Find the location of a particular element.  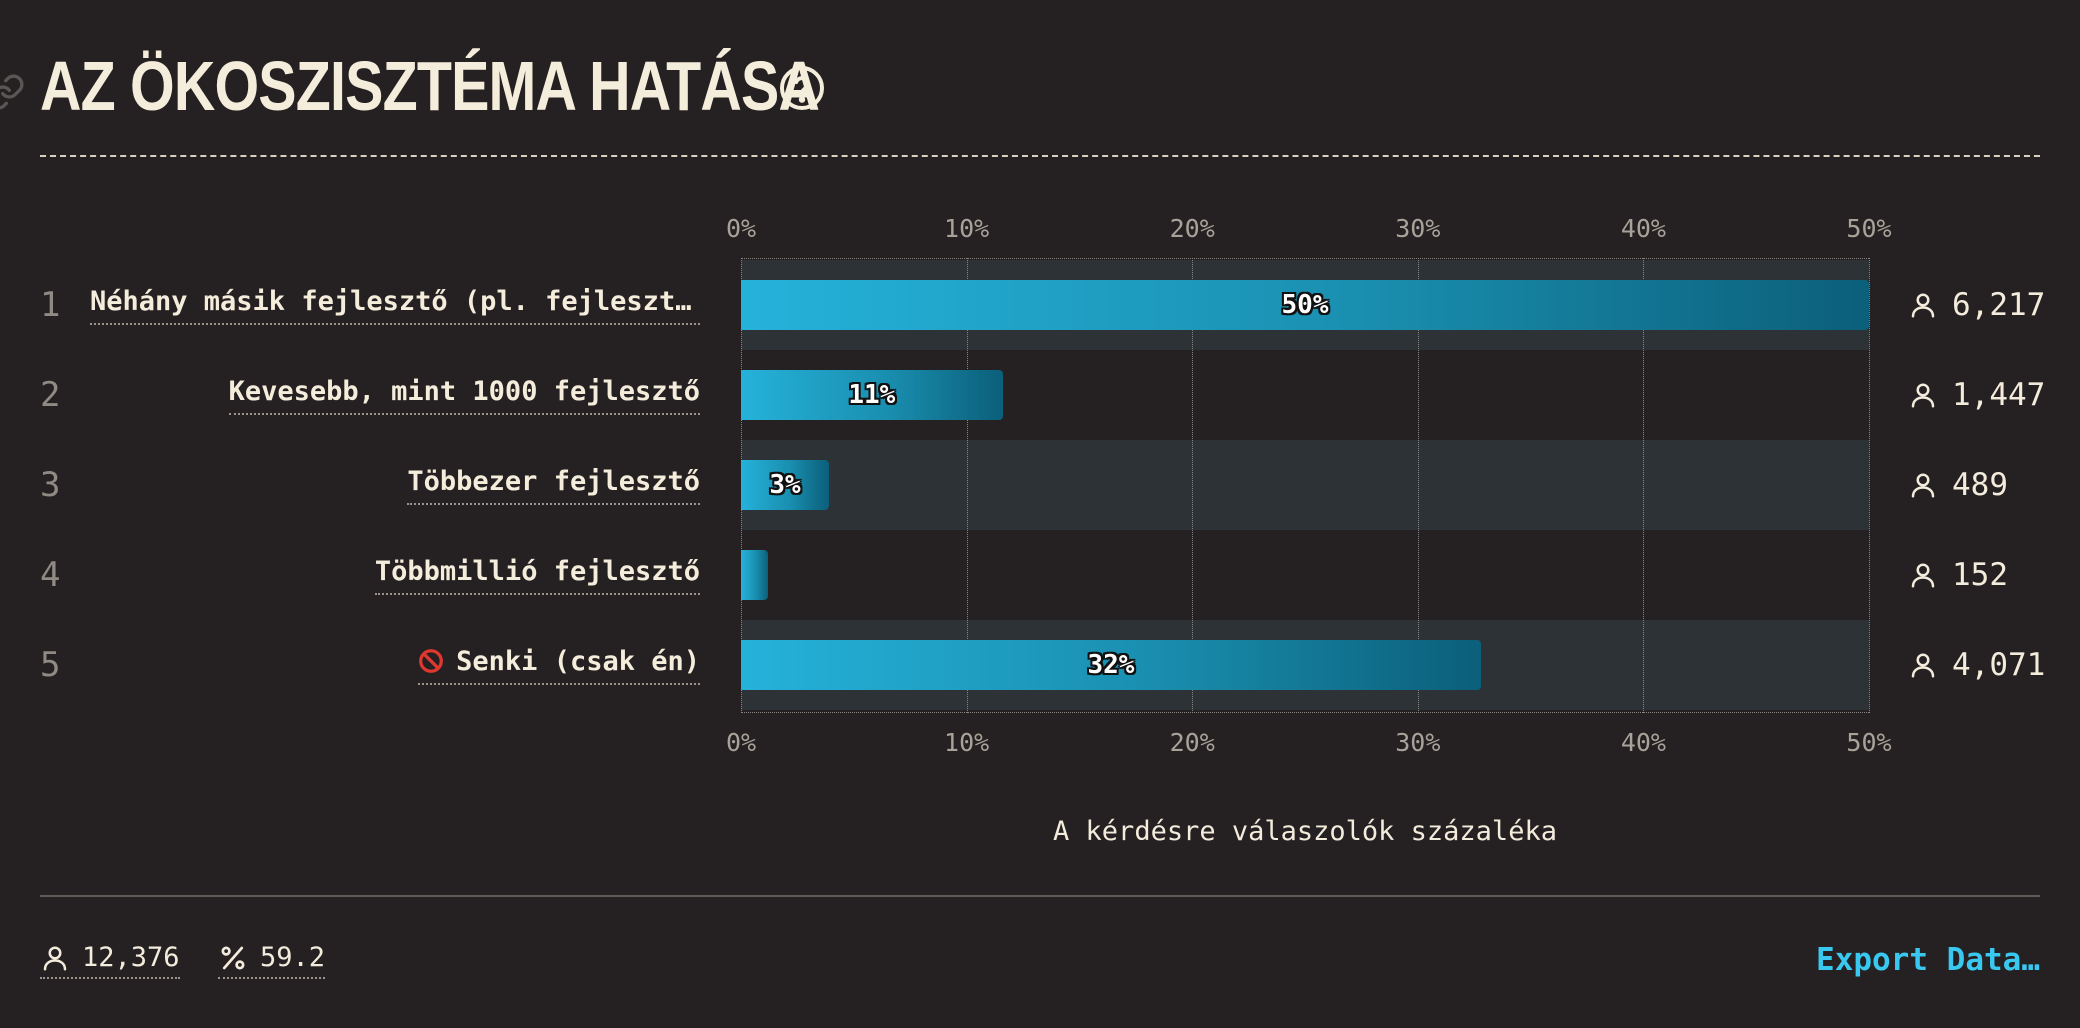

x-axis-title: A kérdésre válaszolók százaléka is located at coordinates (1305, 831).